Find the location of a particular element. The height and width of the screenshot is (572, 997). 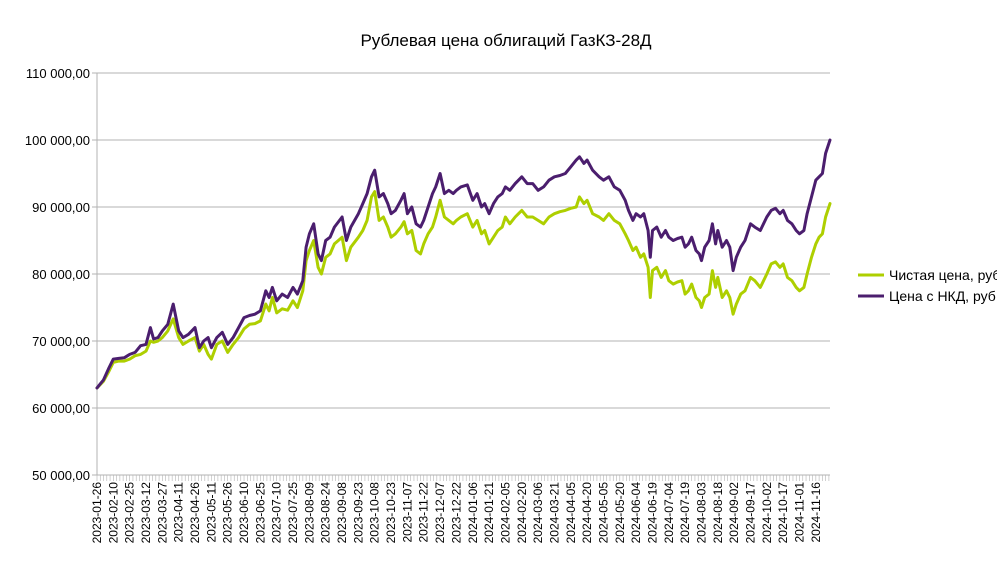

x-tick-label: 2024-07-19 is located at coordinates (685, 513).